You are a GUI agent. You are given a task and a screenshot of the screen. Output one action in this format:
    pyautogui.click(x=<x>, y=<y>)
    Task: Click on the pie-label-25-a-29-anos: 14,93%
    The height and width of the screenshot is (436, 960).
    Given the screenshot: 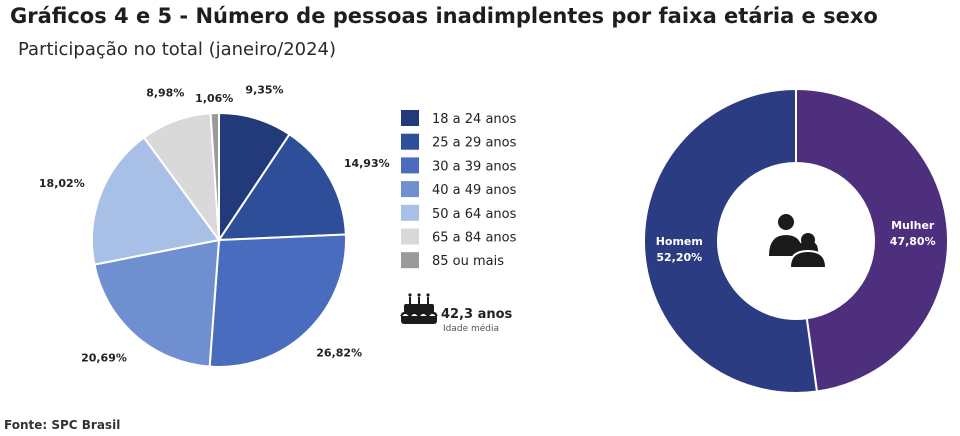 What is the action you would take?
    pyautogui.click(x=367, y=163)
    